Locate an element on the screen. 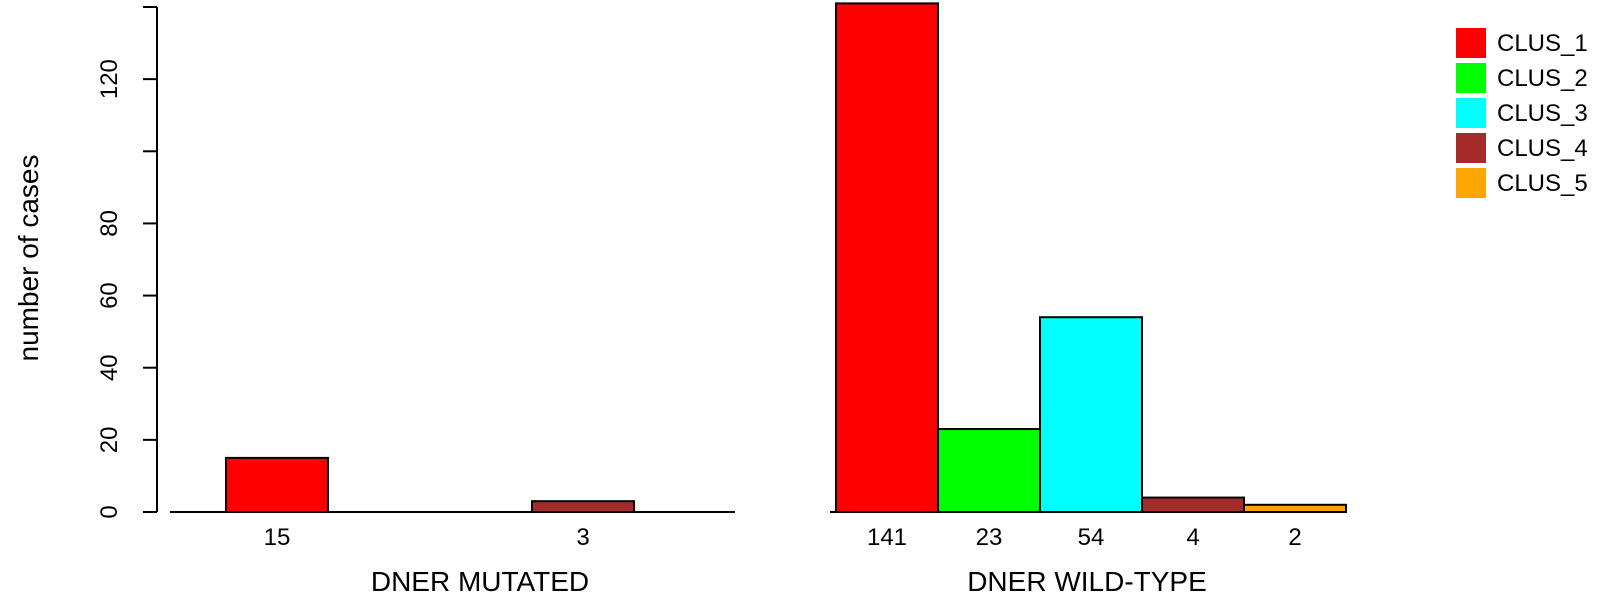 The image size is (1611, 596). bar-value-label: 23 is located at coordinates (989, 537).